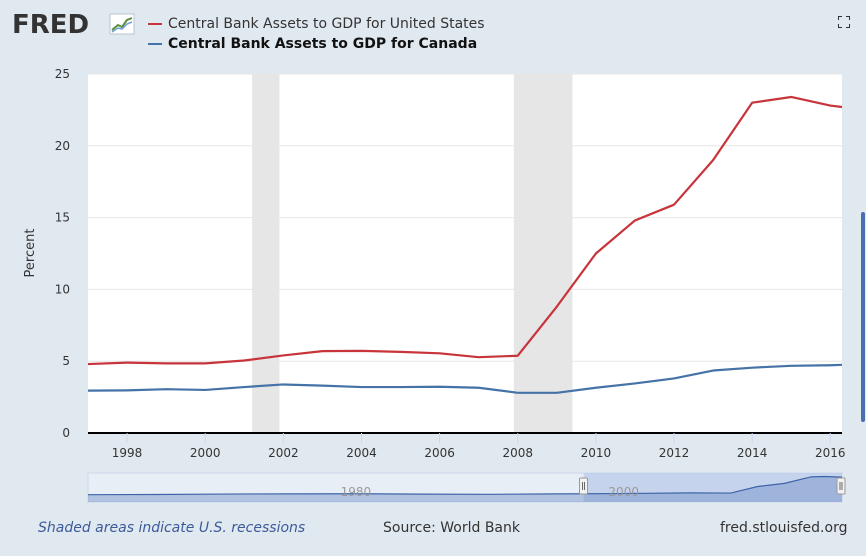  Describe the element at coordinates (50, 25) in the screenshot. I see `logo-text: FRED` at that location.